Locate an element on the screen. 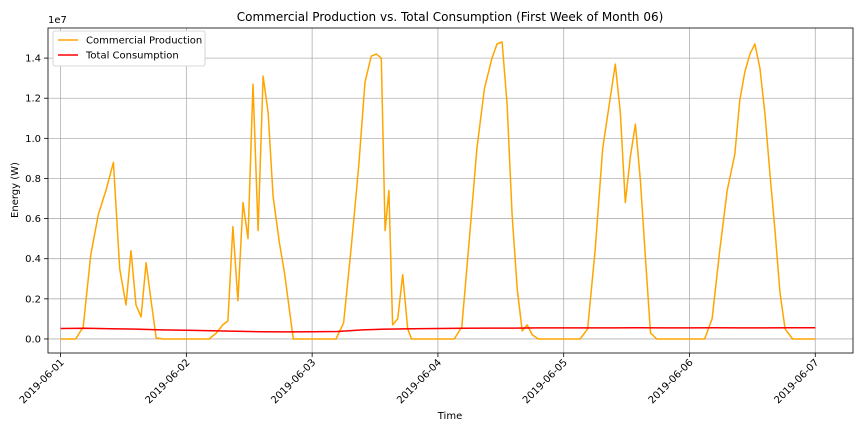  x-tick-label: 2019-06-06 is located at coordinates (671, 381).